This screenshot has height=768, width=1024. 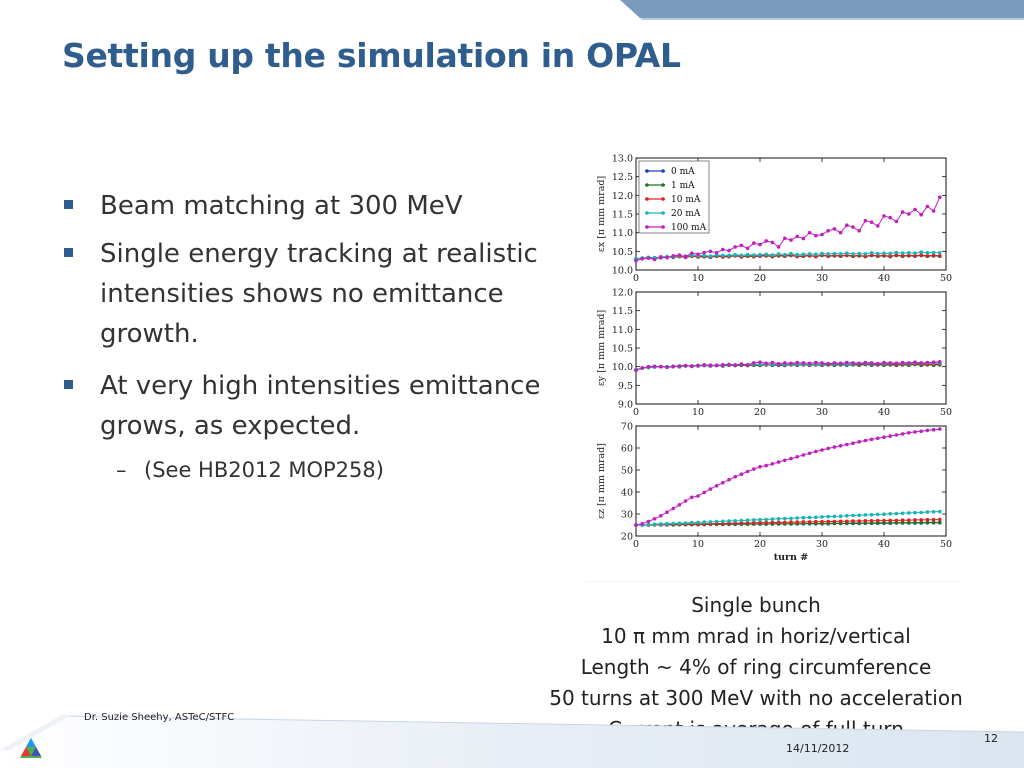 I want to click on x-tick-label: 30, so click(x=822, y=544).